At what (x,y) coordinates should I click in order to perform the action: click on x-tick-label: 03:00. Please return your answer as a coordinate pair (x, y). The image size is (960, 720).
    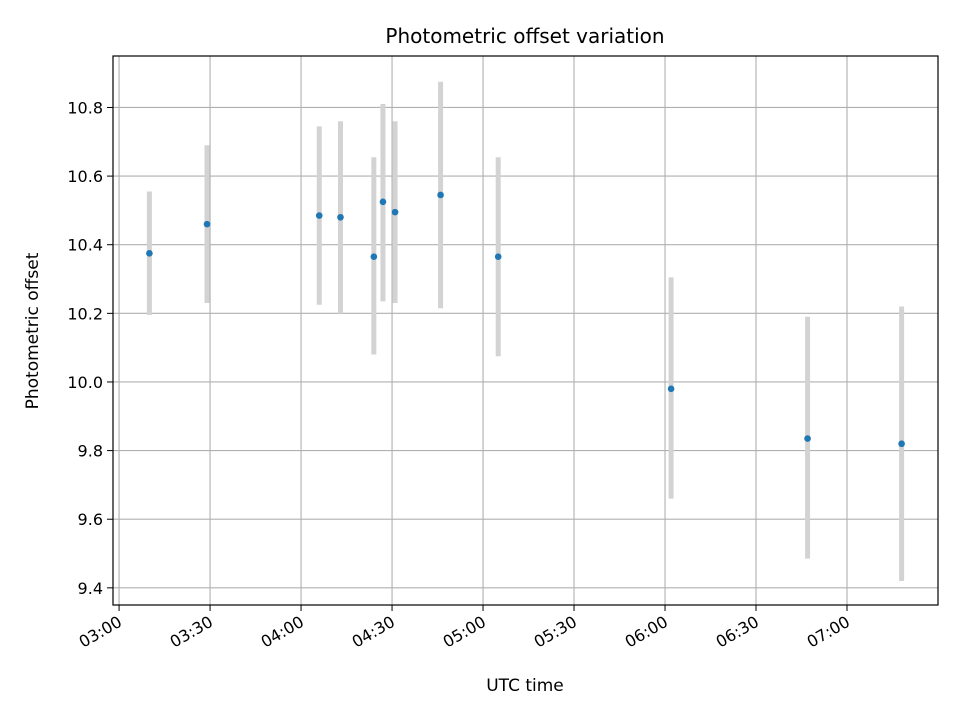
    Looking at the image, I should click on (100, 632).